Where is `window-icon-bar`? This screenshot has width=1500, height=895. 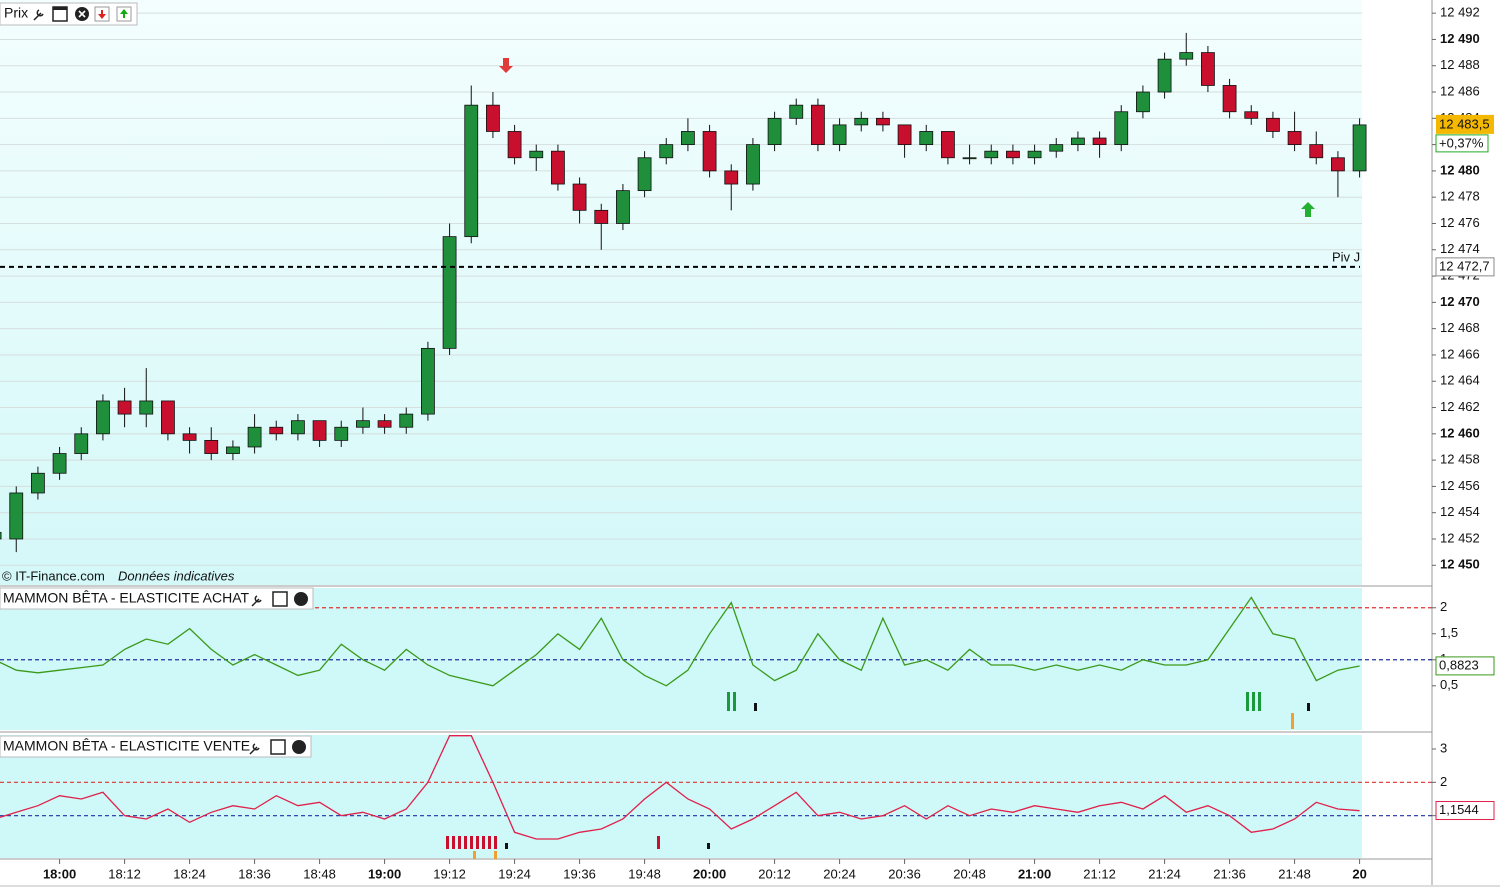 window-icon-bar is located at coordinates (60, 8).